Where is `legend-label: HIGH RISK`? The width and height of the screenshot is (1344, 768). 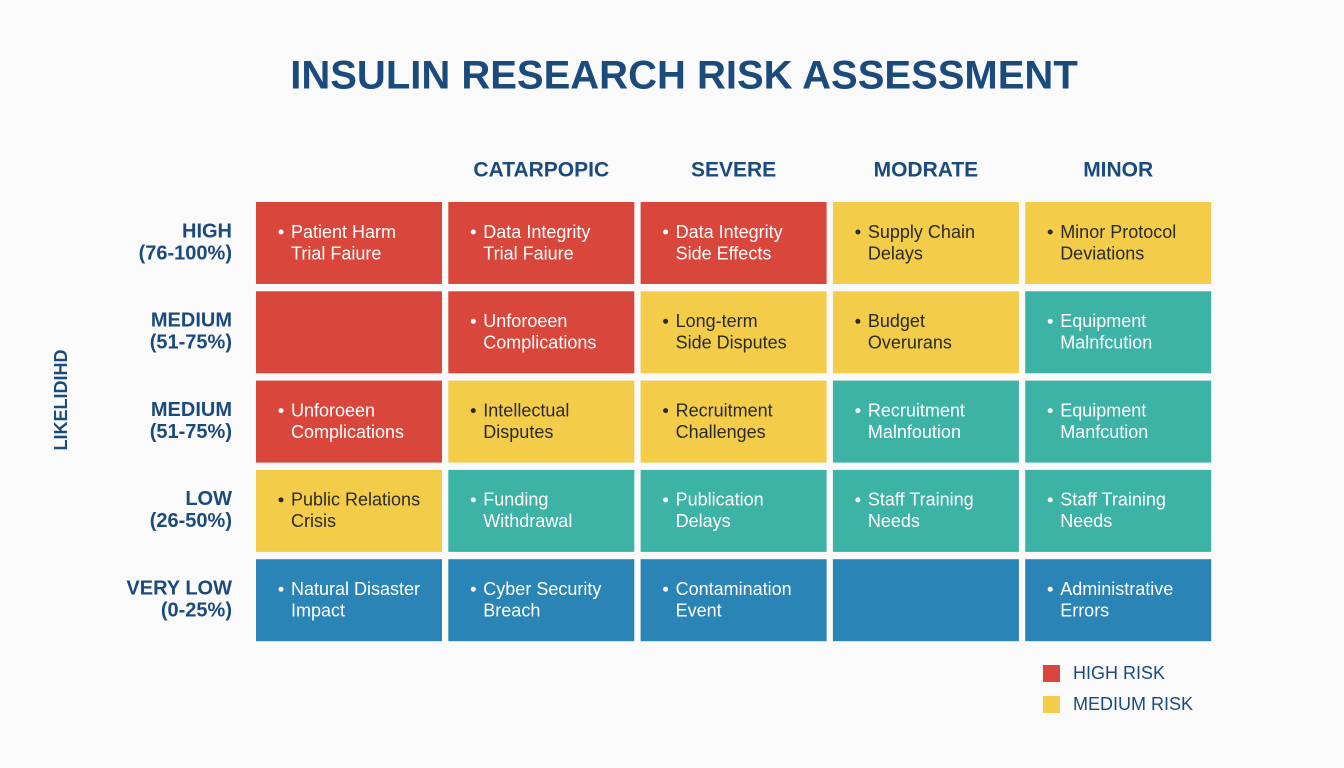 legend-label: HIGH RISK is located at coordinates (1119, 673).